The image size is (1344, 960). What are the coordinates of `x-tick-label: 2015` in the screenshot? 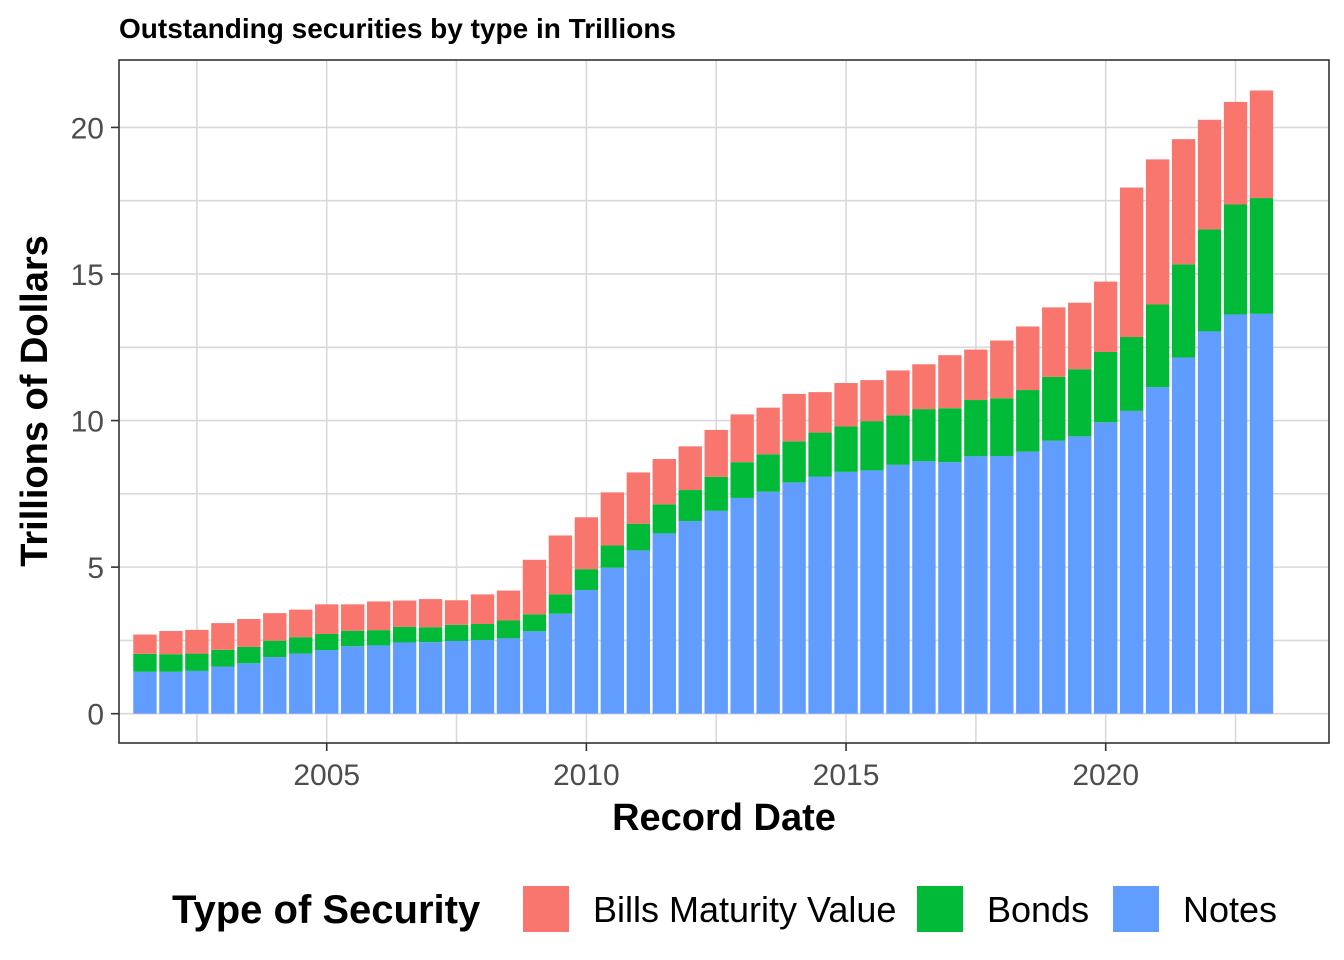 It's located at (846, 775).